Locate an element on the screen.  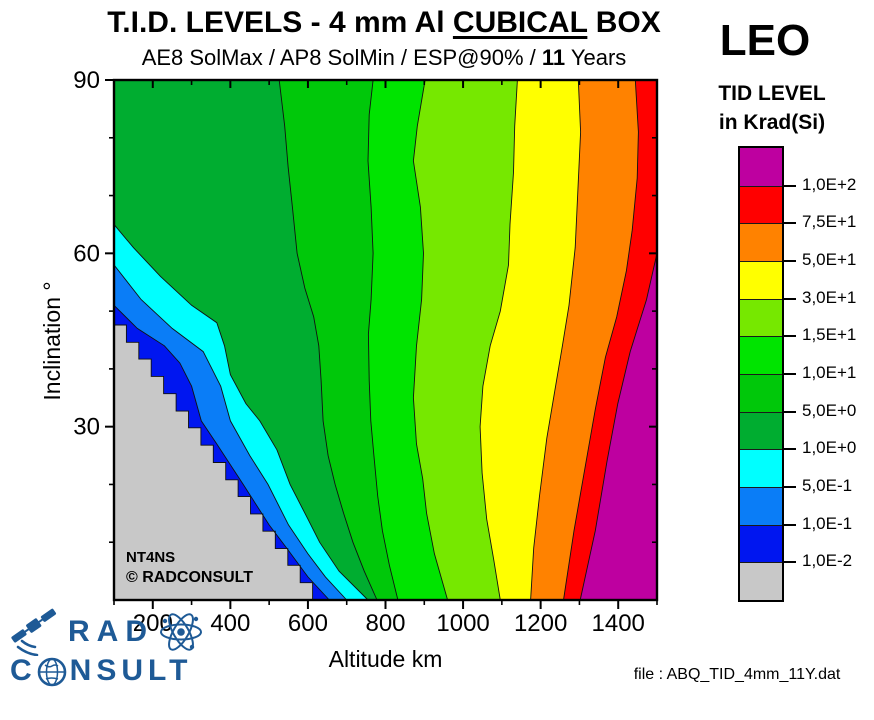
x-tick-label: 800 is located at coordinates (385, 623).